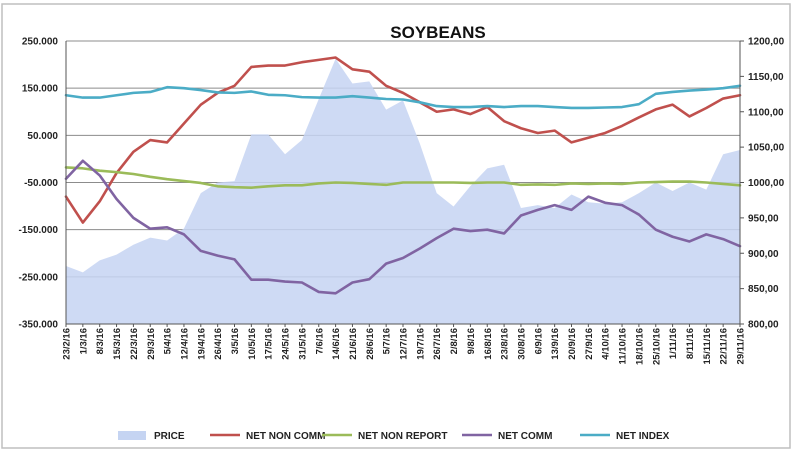 The width and height of the screenshot is (800, 467). Describe the element at coordinates (538, 341) in the screenshot. I see `x-tick-label: 6/9/16` at that location.